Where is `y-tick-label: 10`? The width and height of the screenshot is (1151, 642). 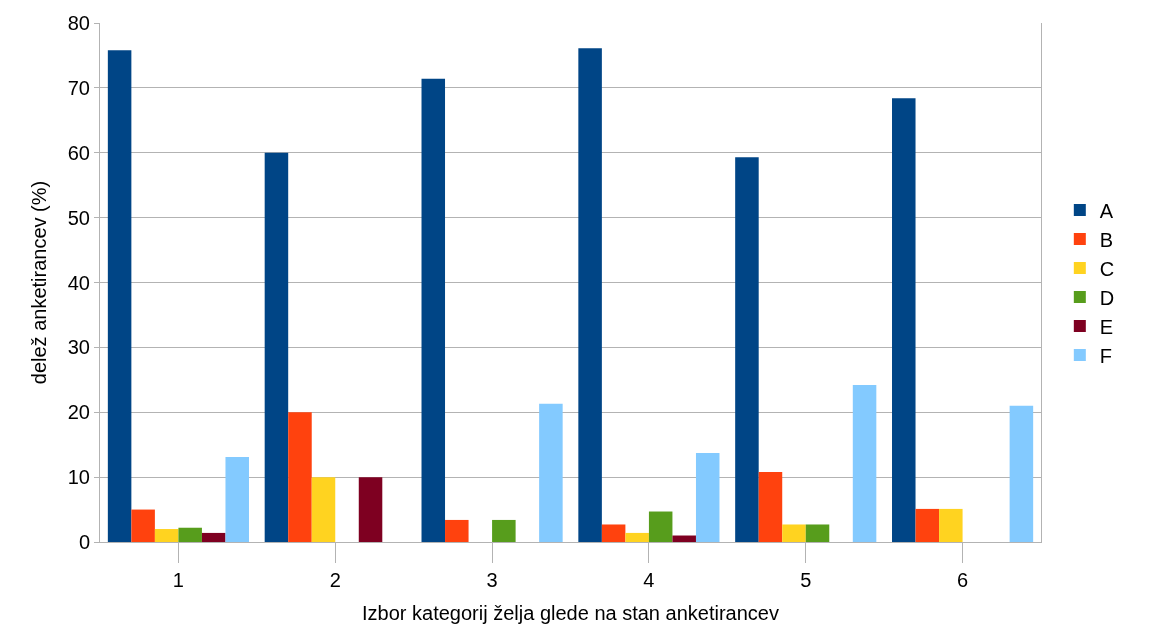
y-tick-label: 10 is located at coordinates (78, 477).